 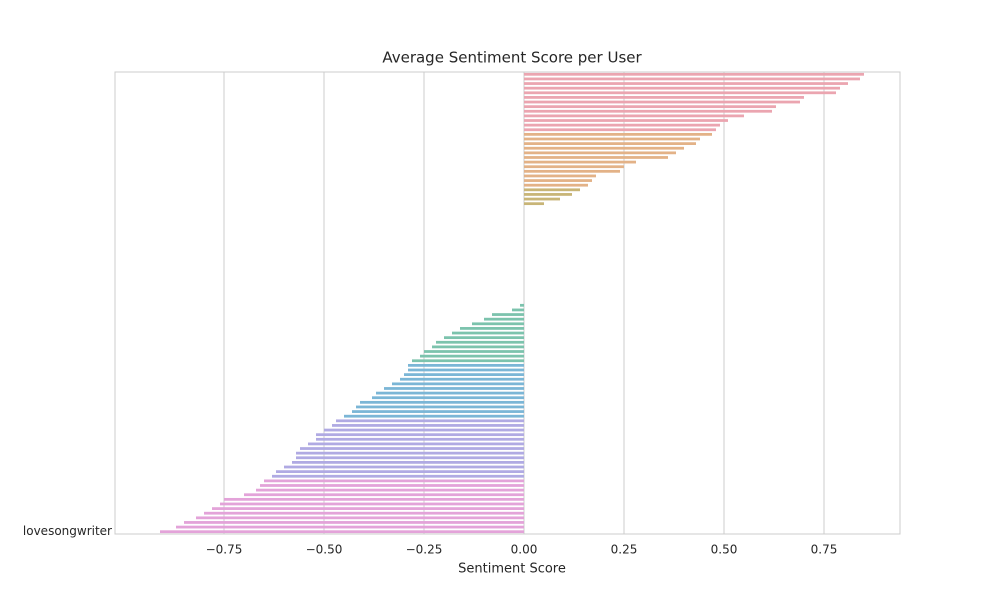 What do you see at coordinates (67, 531) in the screenshot?
I see `y-tick-label: lovesongwriter` at bounding box center [67, 531].